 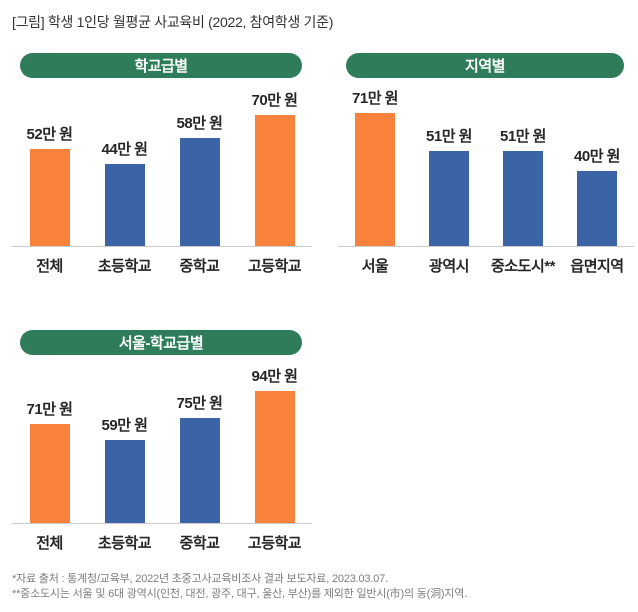 I want to click on chart-title: 학교급별, so click(x=161, y=66).